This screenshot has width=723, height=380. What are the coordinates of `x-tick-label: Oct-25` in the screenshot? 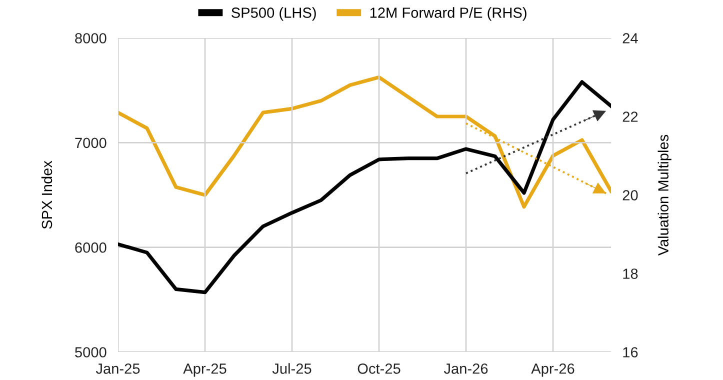 It's located at (379, 368).